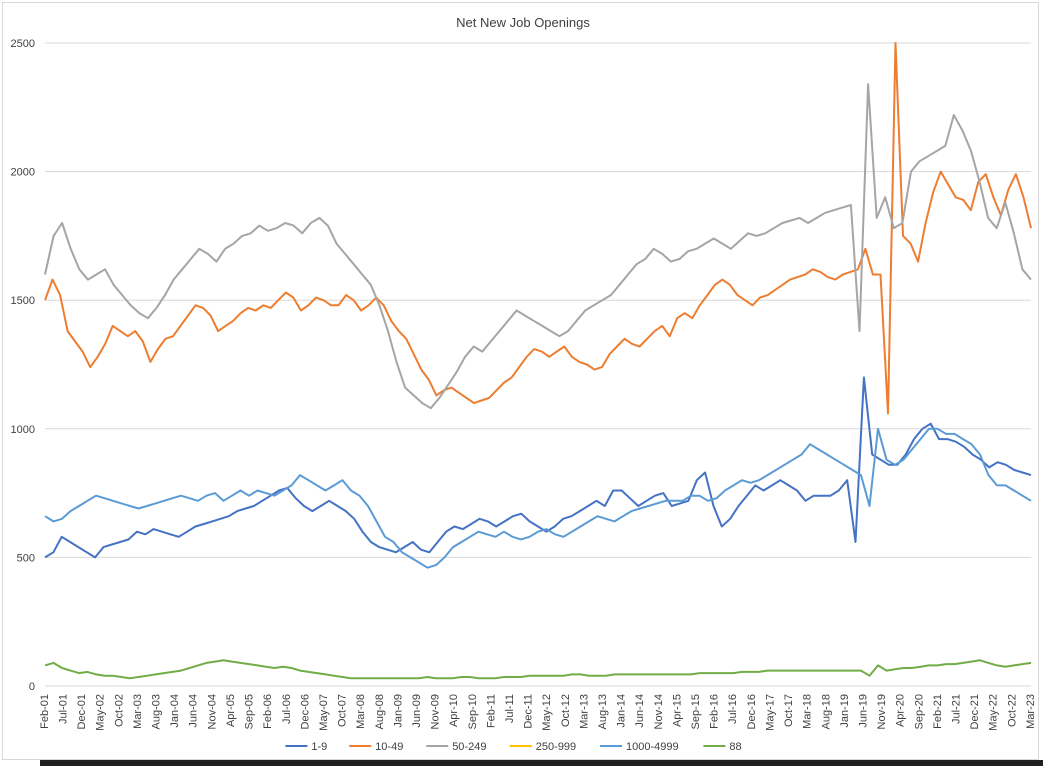 The height and width of the screenshot is (766, 1043). I want to click on x-tick-label: Feb-21, so click(938, 711).